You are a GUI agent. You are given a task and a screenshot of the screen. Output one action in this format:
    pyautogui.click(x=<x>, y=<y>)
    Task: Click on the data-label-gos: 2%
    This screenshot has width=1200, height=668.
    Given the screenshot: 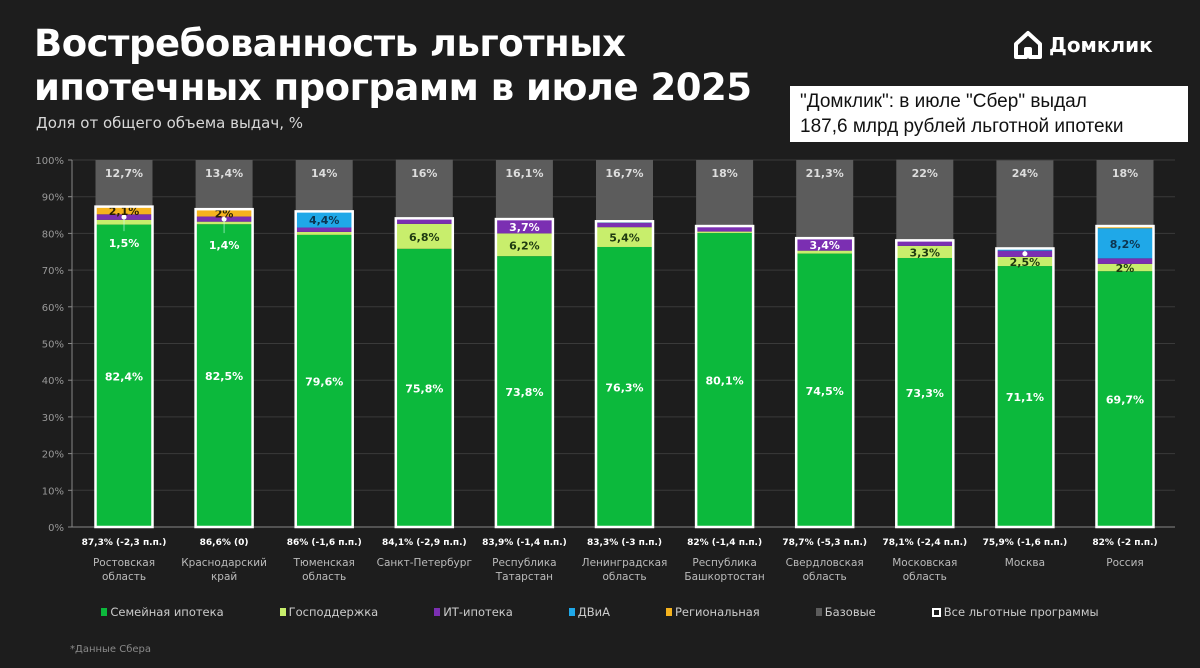 What is the action you would take?
    pyautogui.click(x=1125, y=268)
    